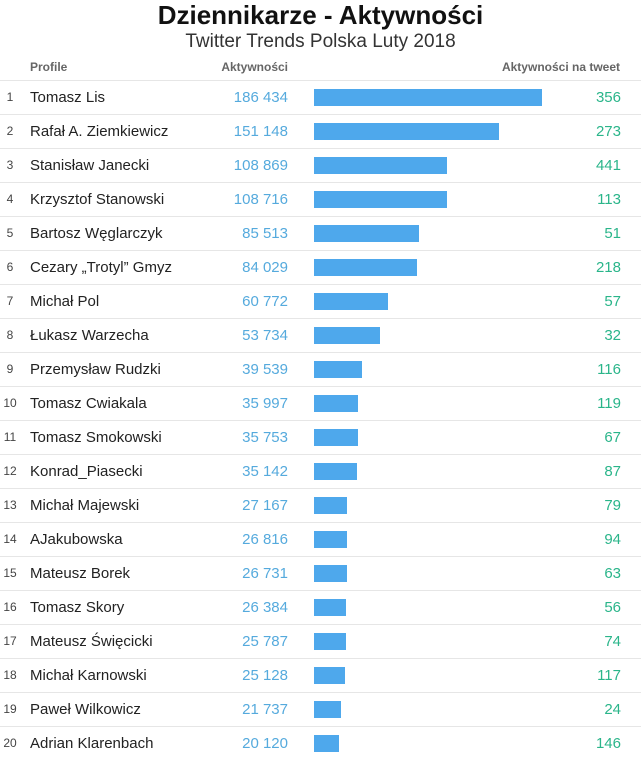  What do you see at coordinates (265, 233) in the screenshot?
I see `row-aktywnosci-value: 85 513` at bounding box center [265, 233].